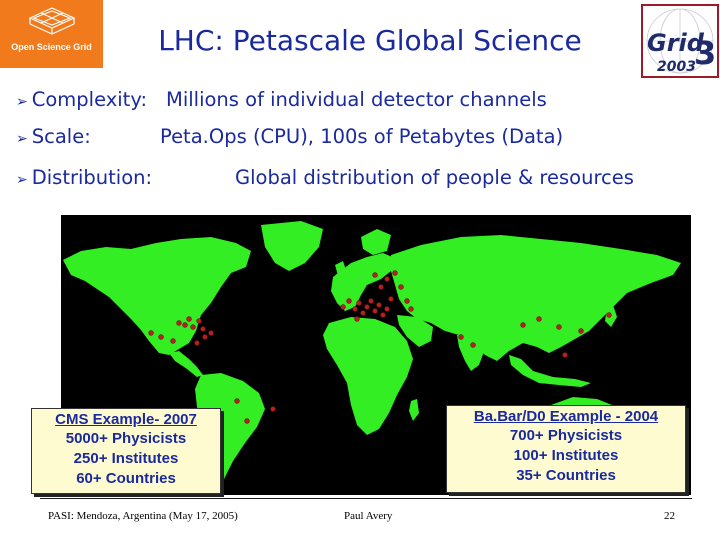 This screenshot has height=540, width=720. What do you see at coordinates (126, 478) in the screenshot?
I see `cms-callout-countries: 60+ Countries` at bounding box center [126, 478].